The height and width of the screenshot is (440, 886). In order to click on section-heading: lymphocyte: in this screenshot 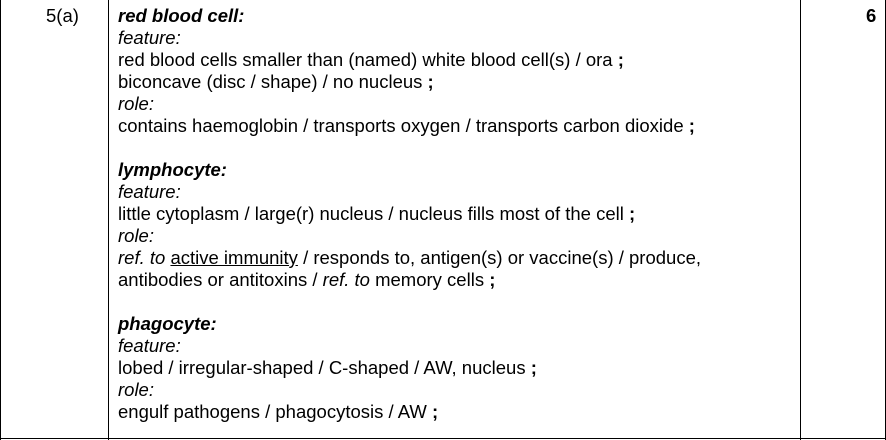, I will do `click(172, 169)`.